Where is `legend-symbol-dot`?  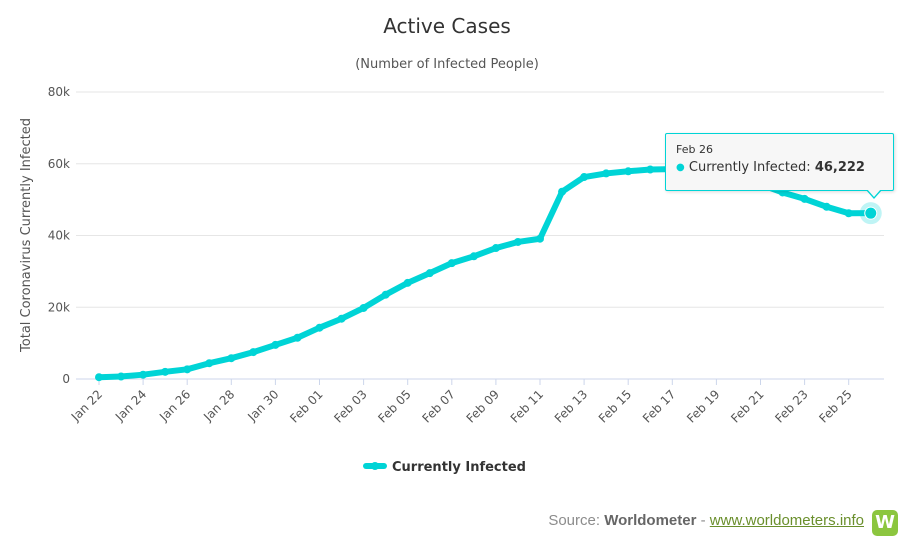
legend-symbol-dot is located at coordinates (375, 466).